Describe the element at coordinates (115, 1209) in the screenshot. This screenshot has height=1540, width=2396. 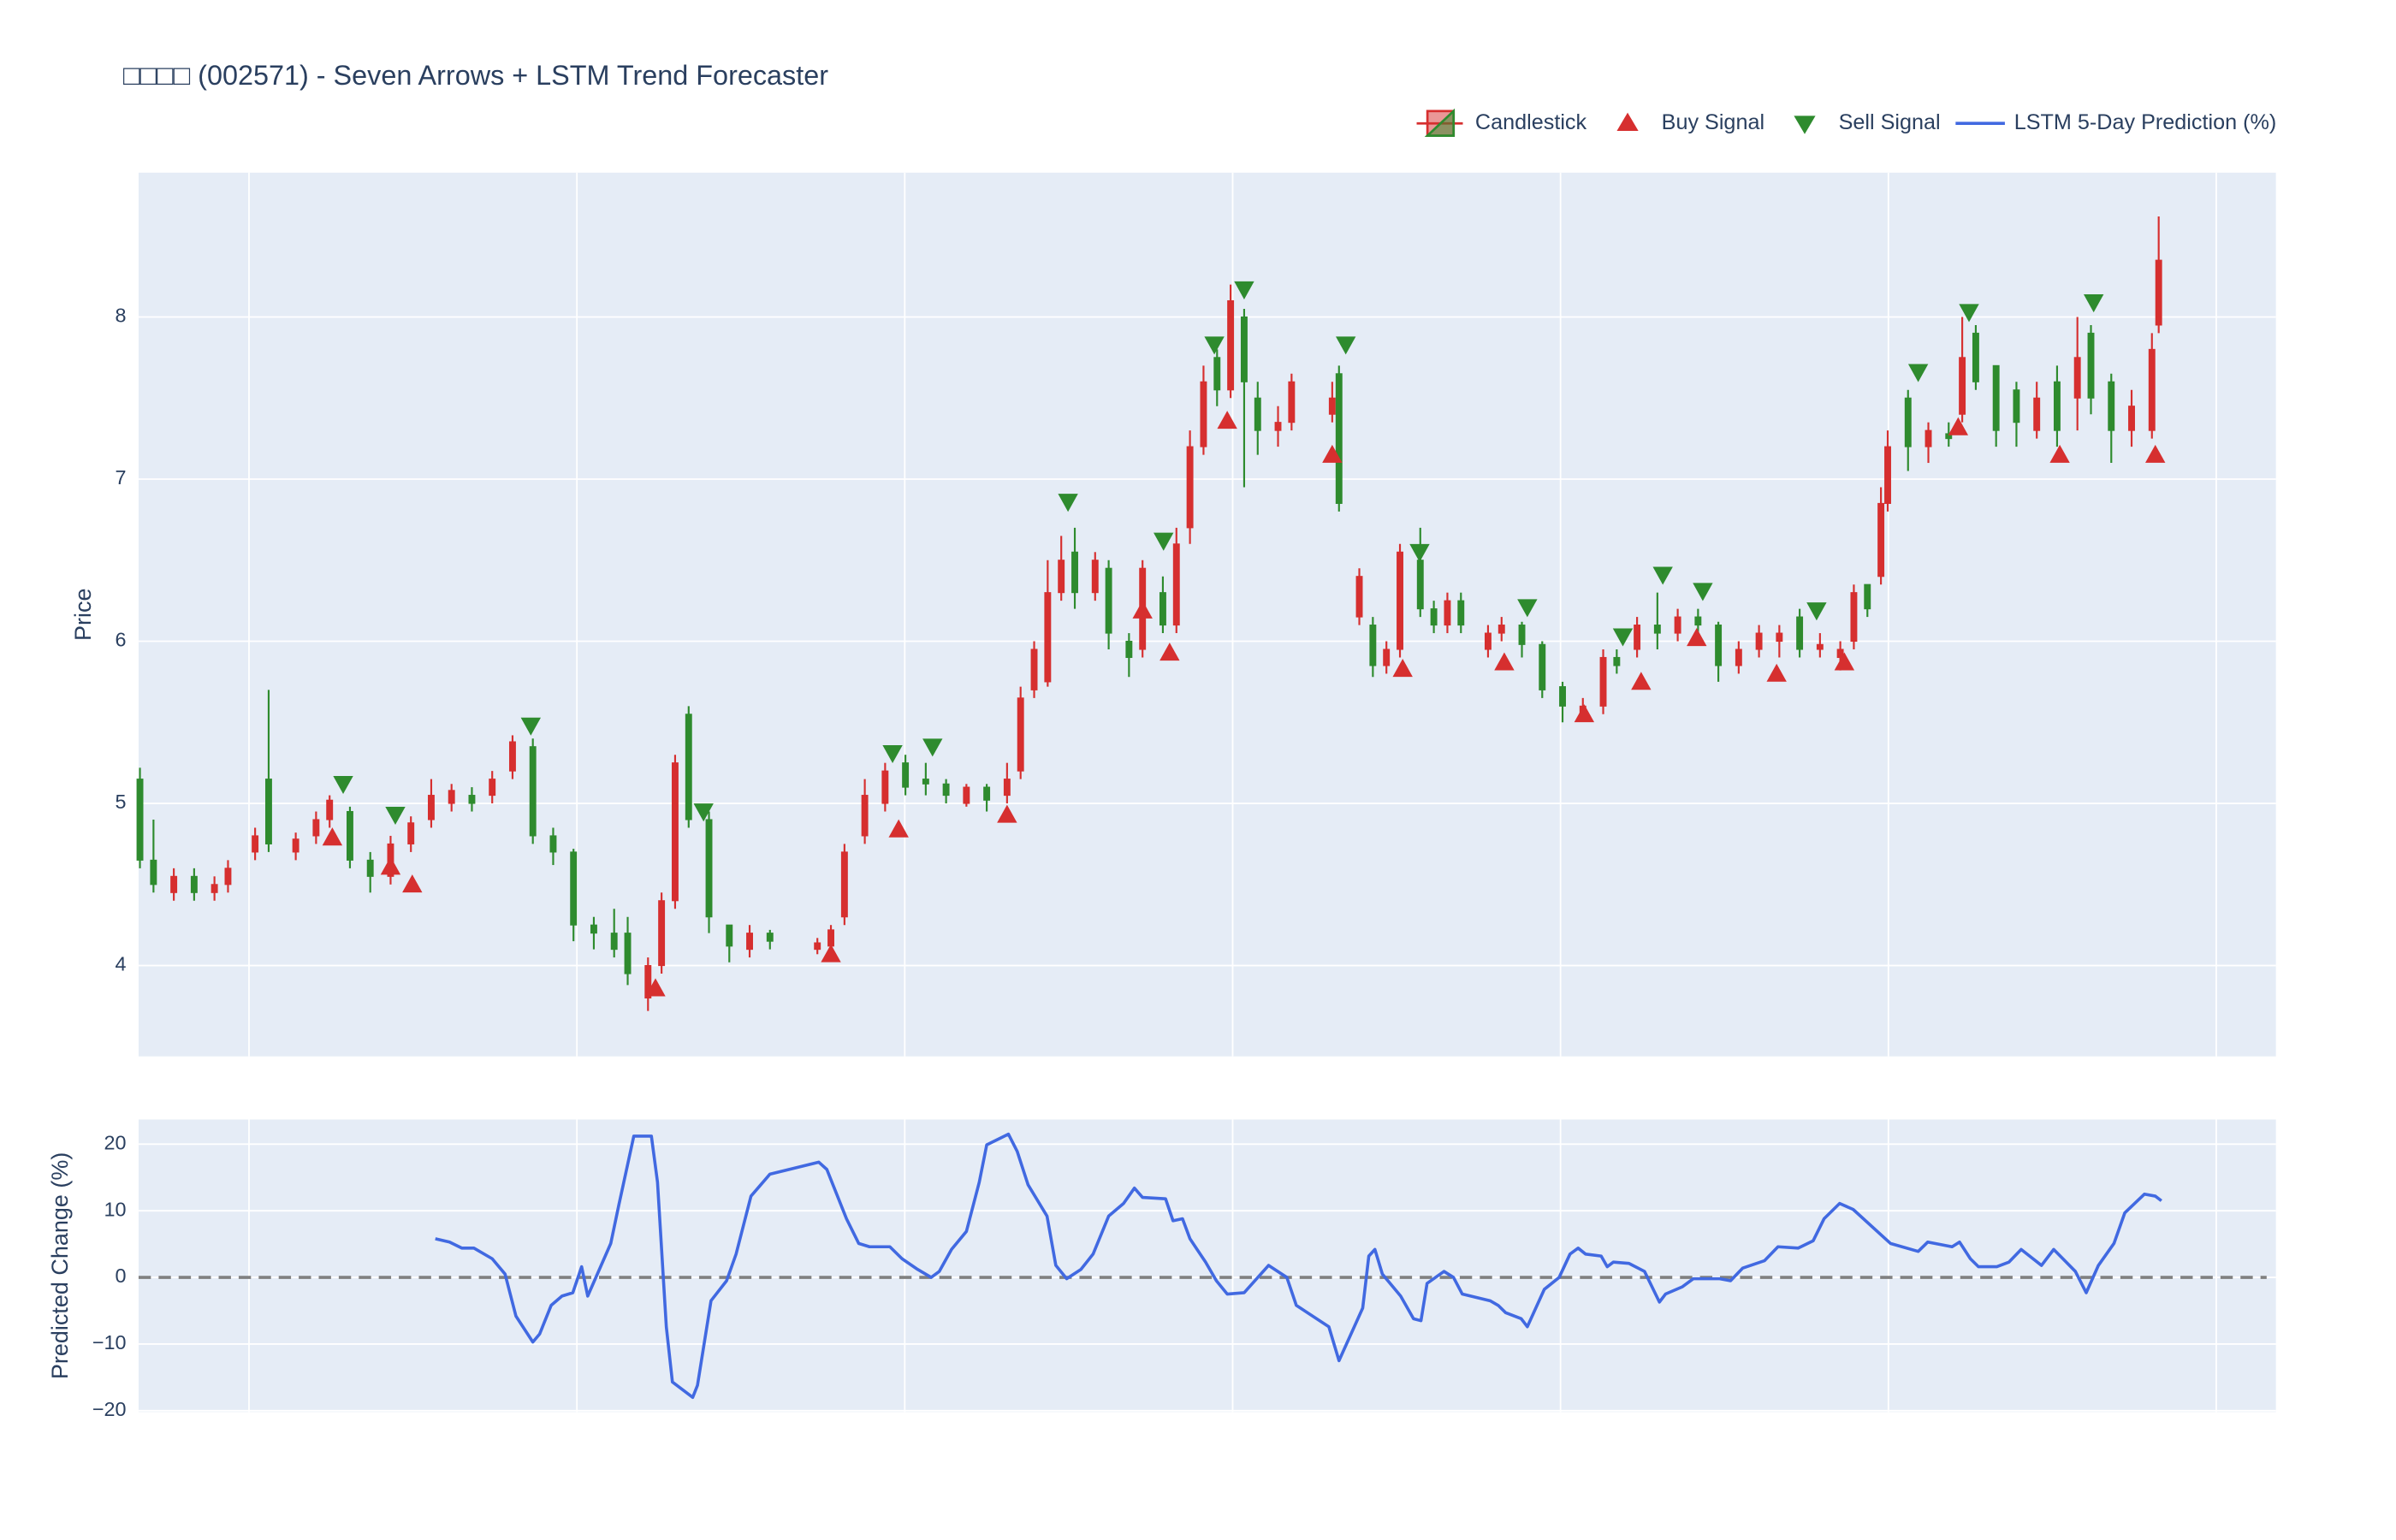
I see `y-tick-label: 10` at that location.